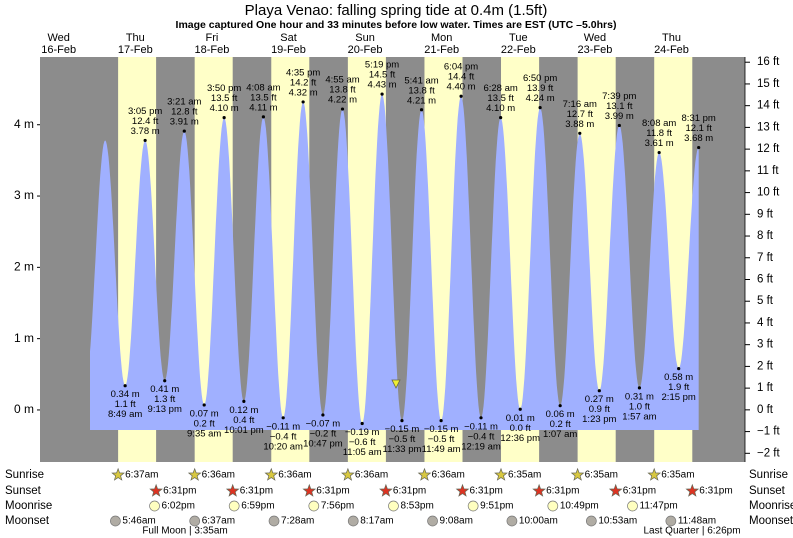 This screenshot has width=793, height=538. I want to click on weekday-label: Tue, so click(518, 38).